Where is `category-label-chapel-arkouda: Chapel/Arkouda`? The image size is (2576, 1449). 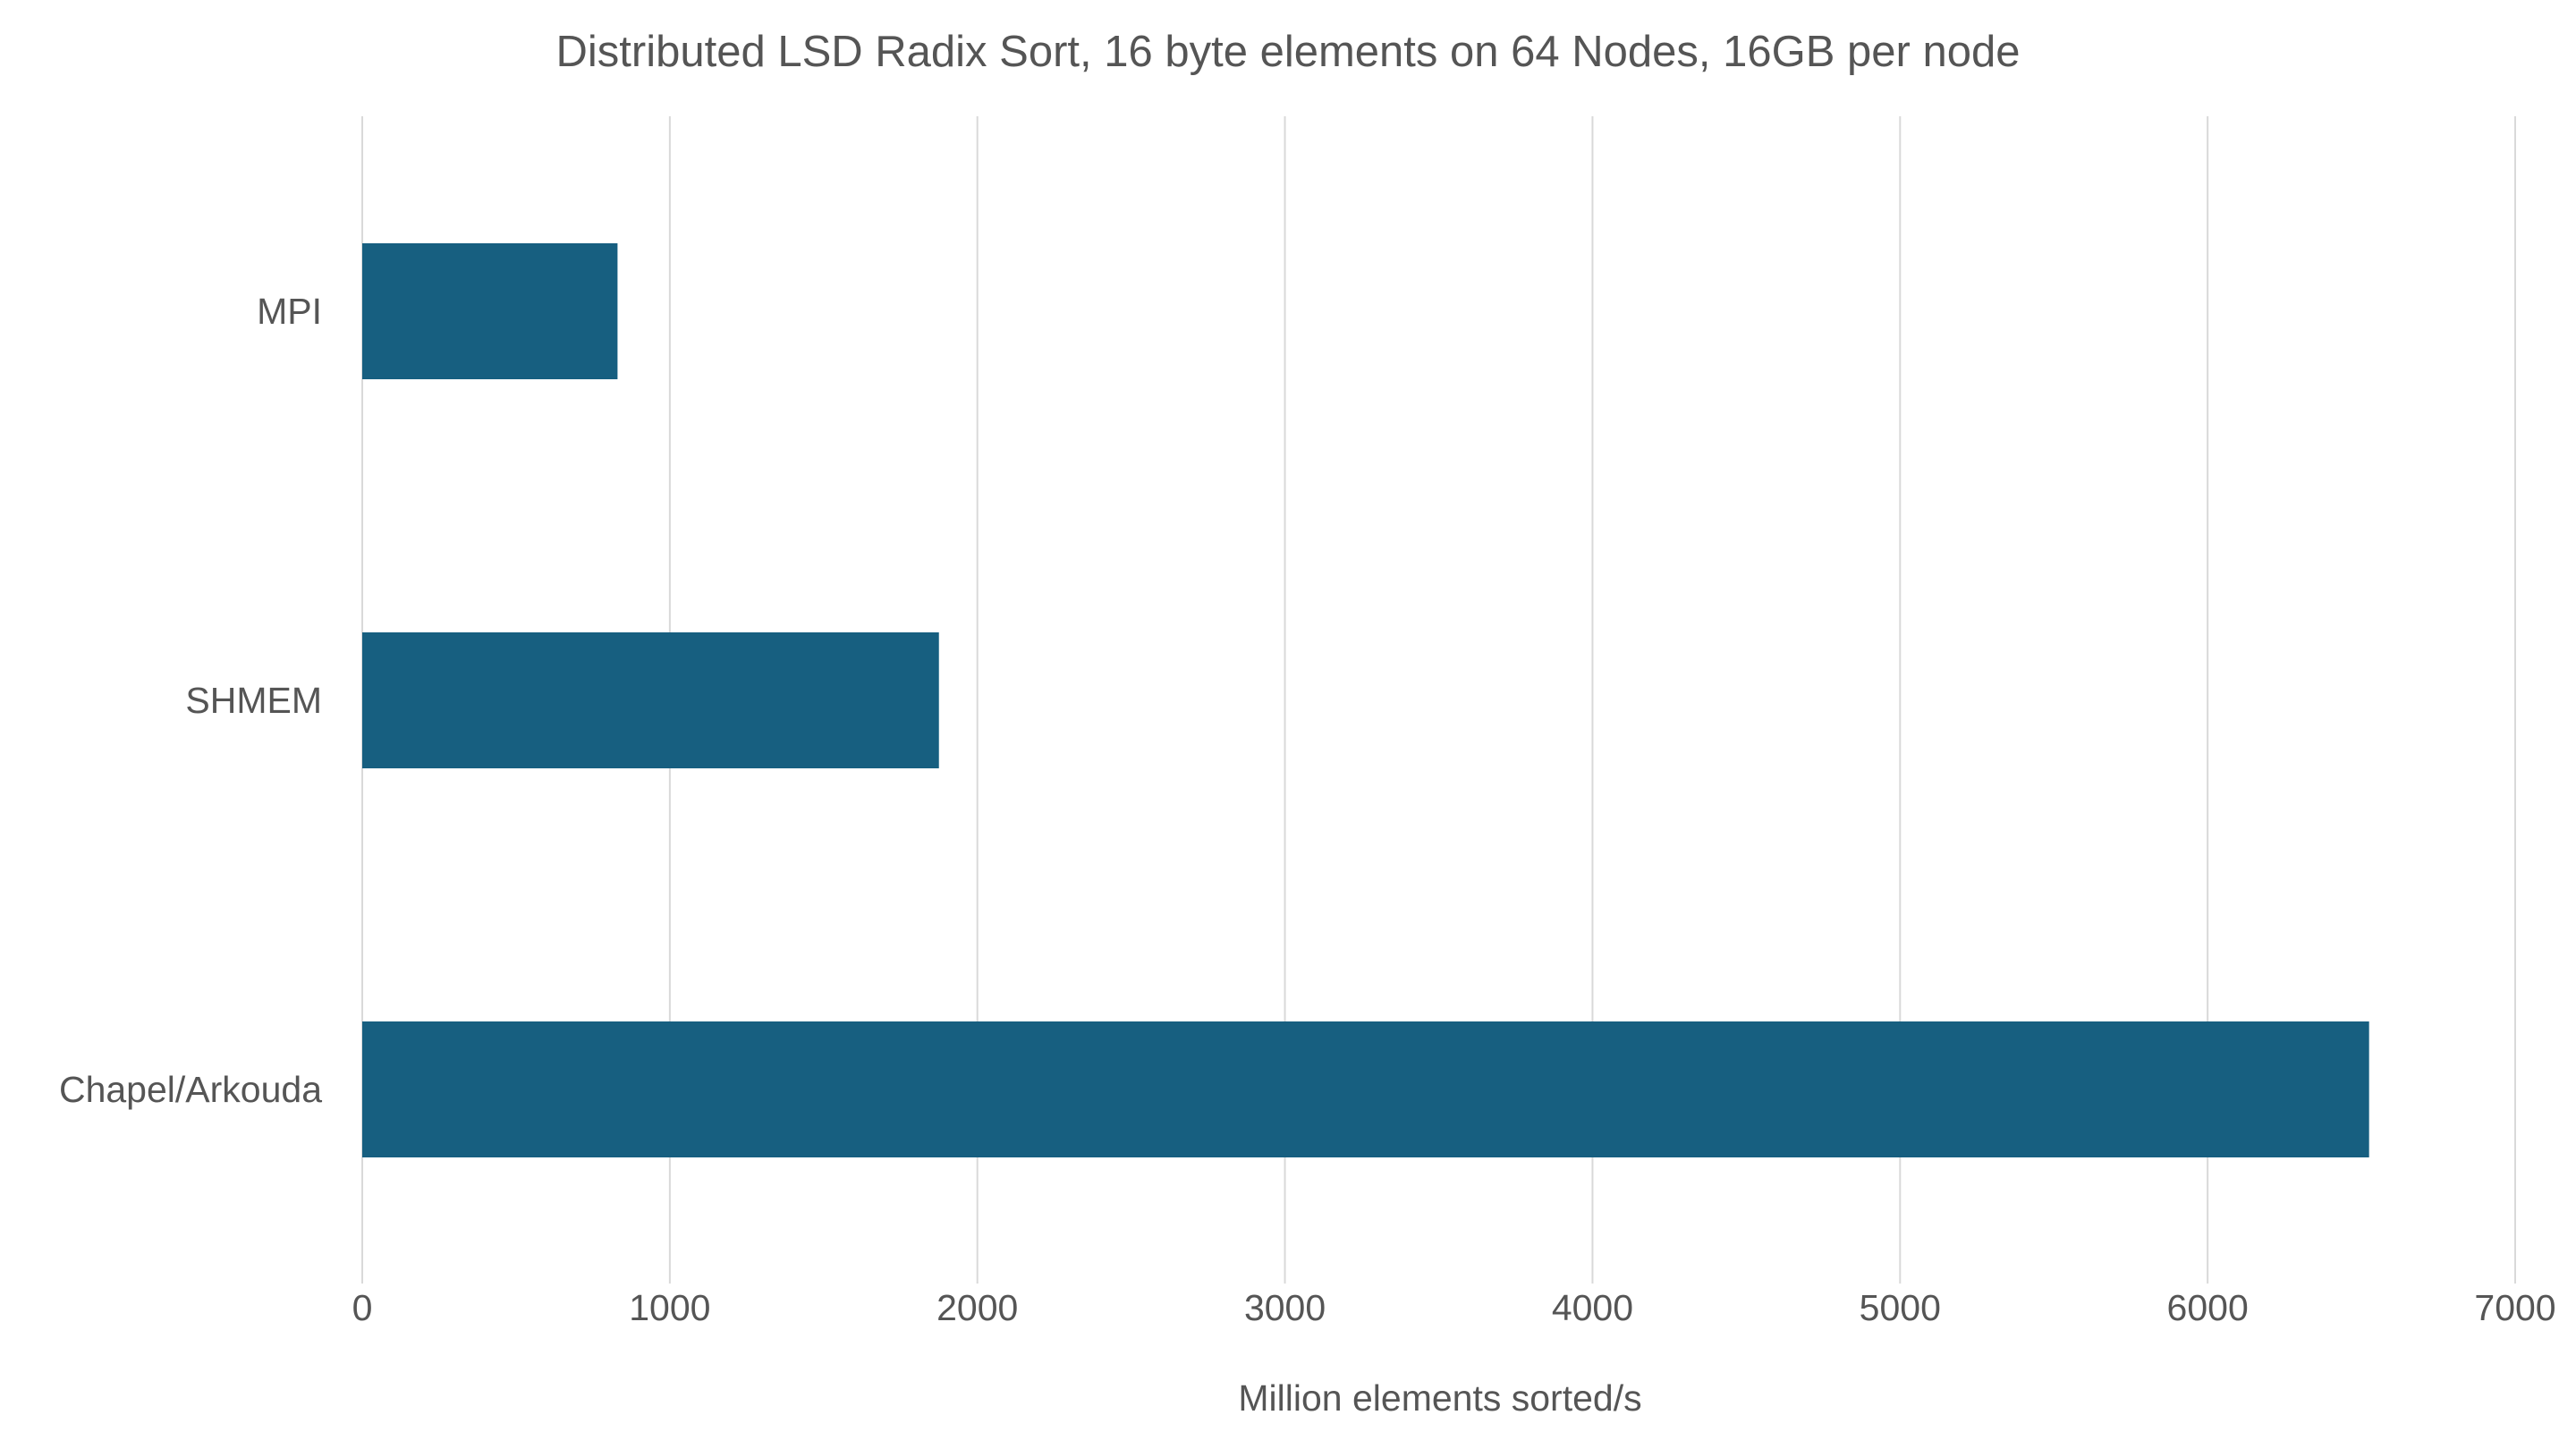
category-label-chapel-arkouda: Chapel/Arkouda is located at coordinates (190, 1089).